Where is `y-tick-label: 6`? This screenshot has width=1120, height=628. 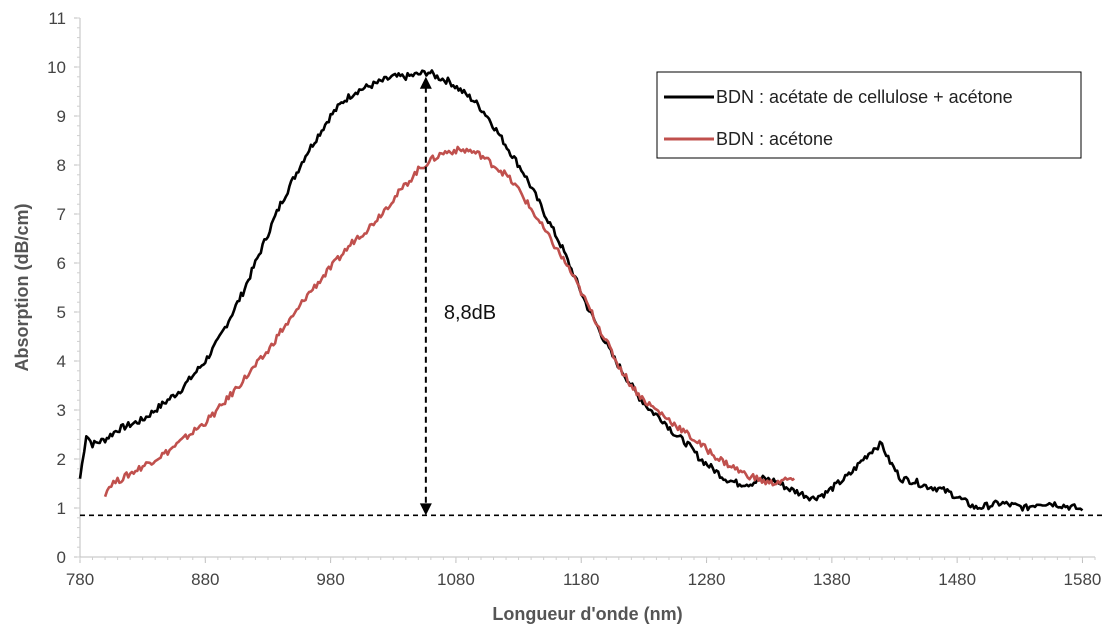
y-tick-label: 6 is located at coordinates (61, 263).